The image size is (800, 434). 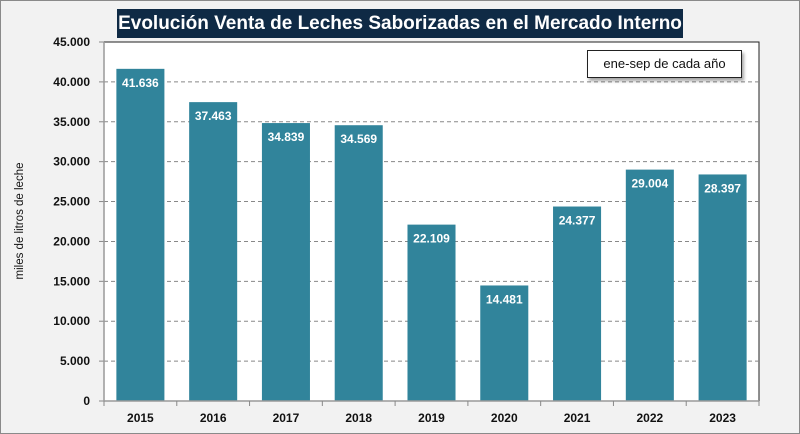 I want to click on x-tick-label: 2015, so click(x=140, y=418).